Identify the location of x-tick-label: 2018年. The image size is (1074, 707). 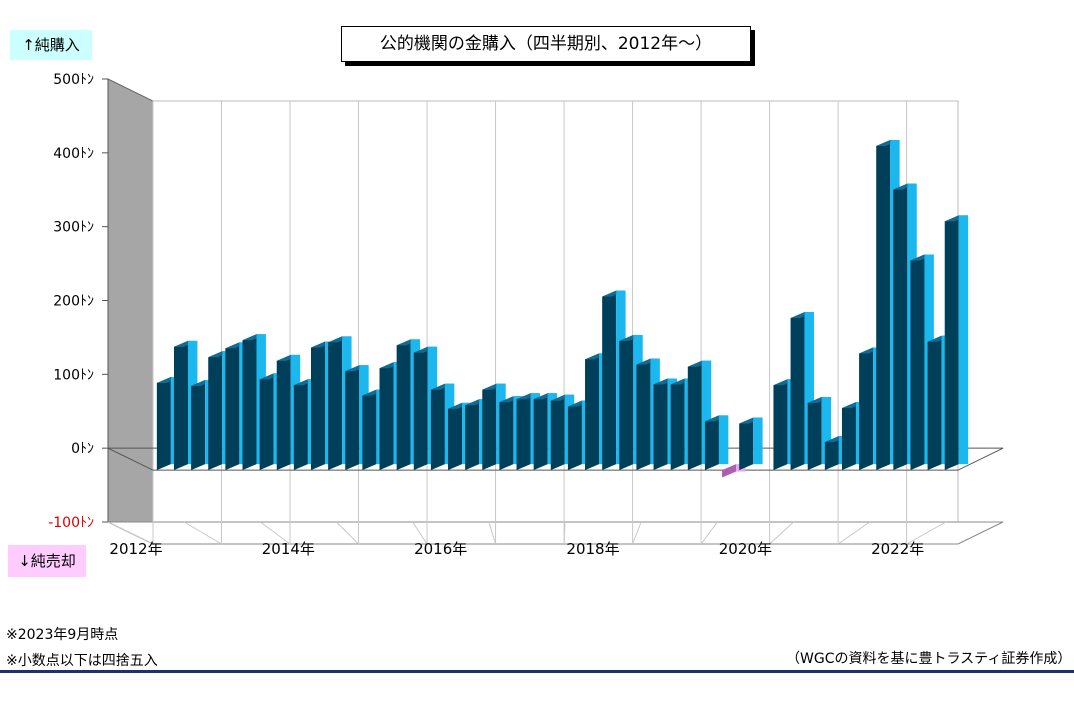
(592, 549).